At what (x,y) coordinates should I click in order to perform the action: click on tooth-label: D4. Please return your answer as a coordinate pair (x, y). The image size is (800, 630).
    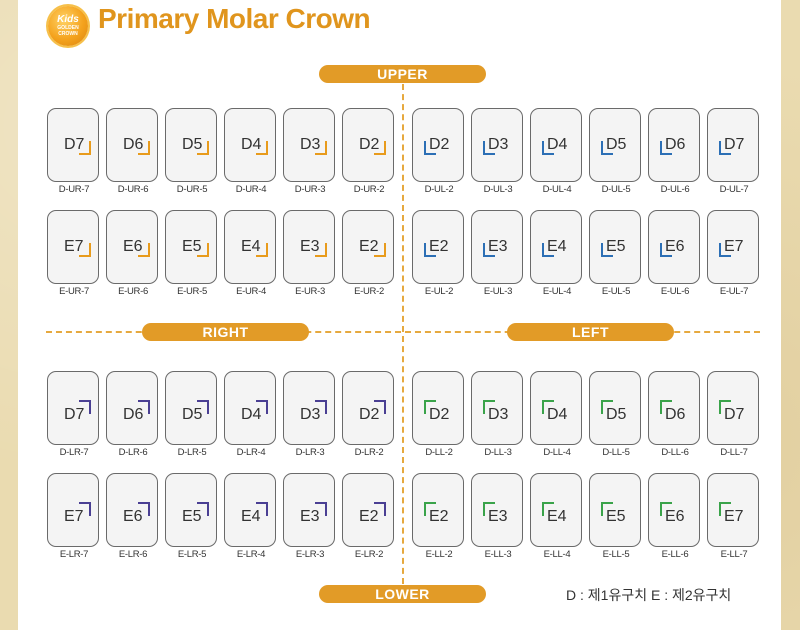
    Looking at the image, I should click on (557, 414).